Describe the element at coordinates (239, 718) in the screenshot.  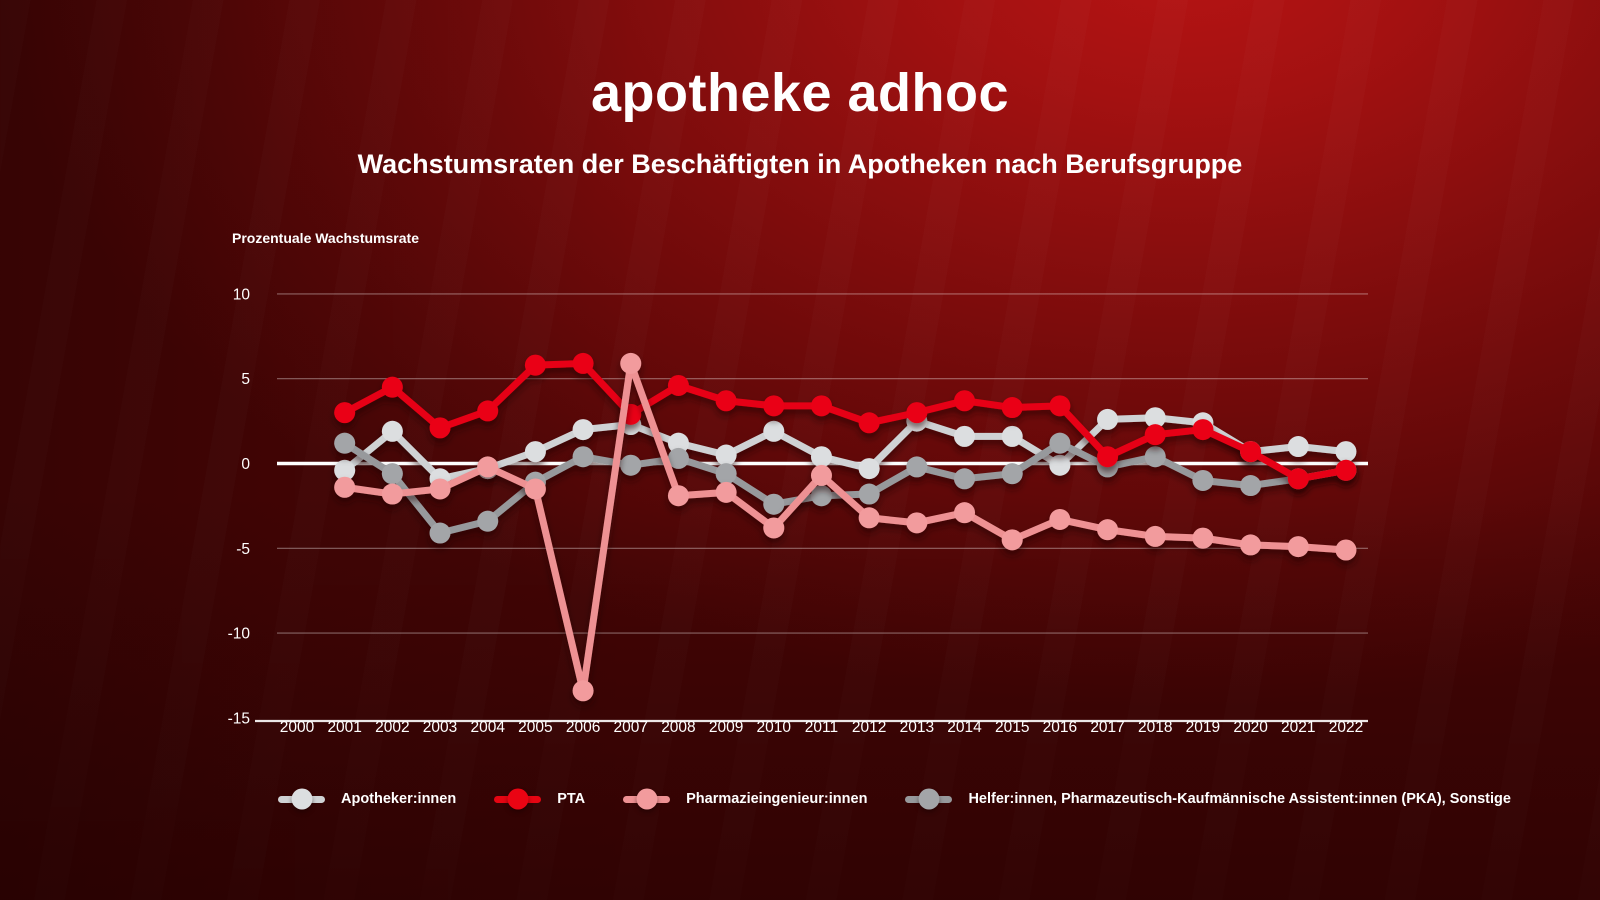
I see `y-tick-label: -15` at that location.